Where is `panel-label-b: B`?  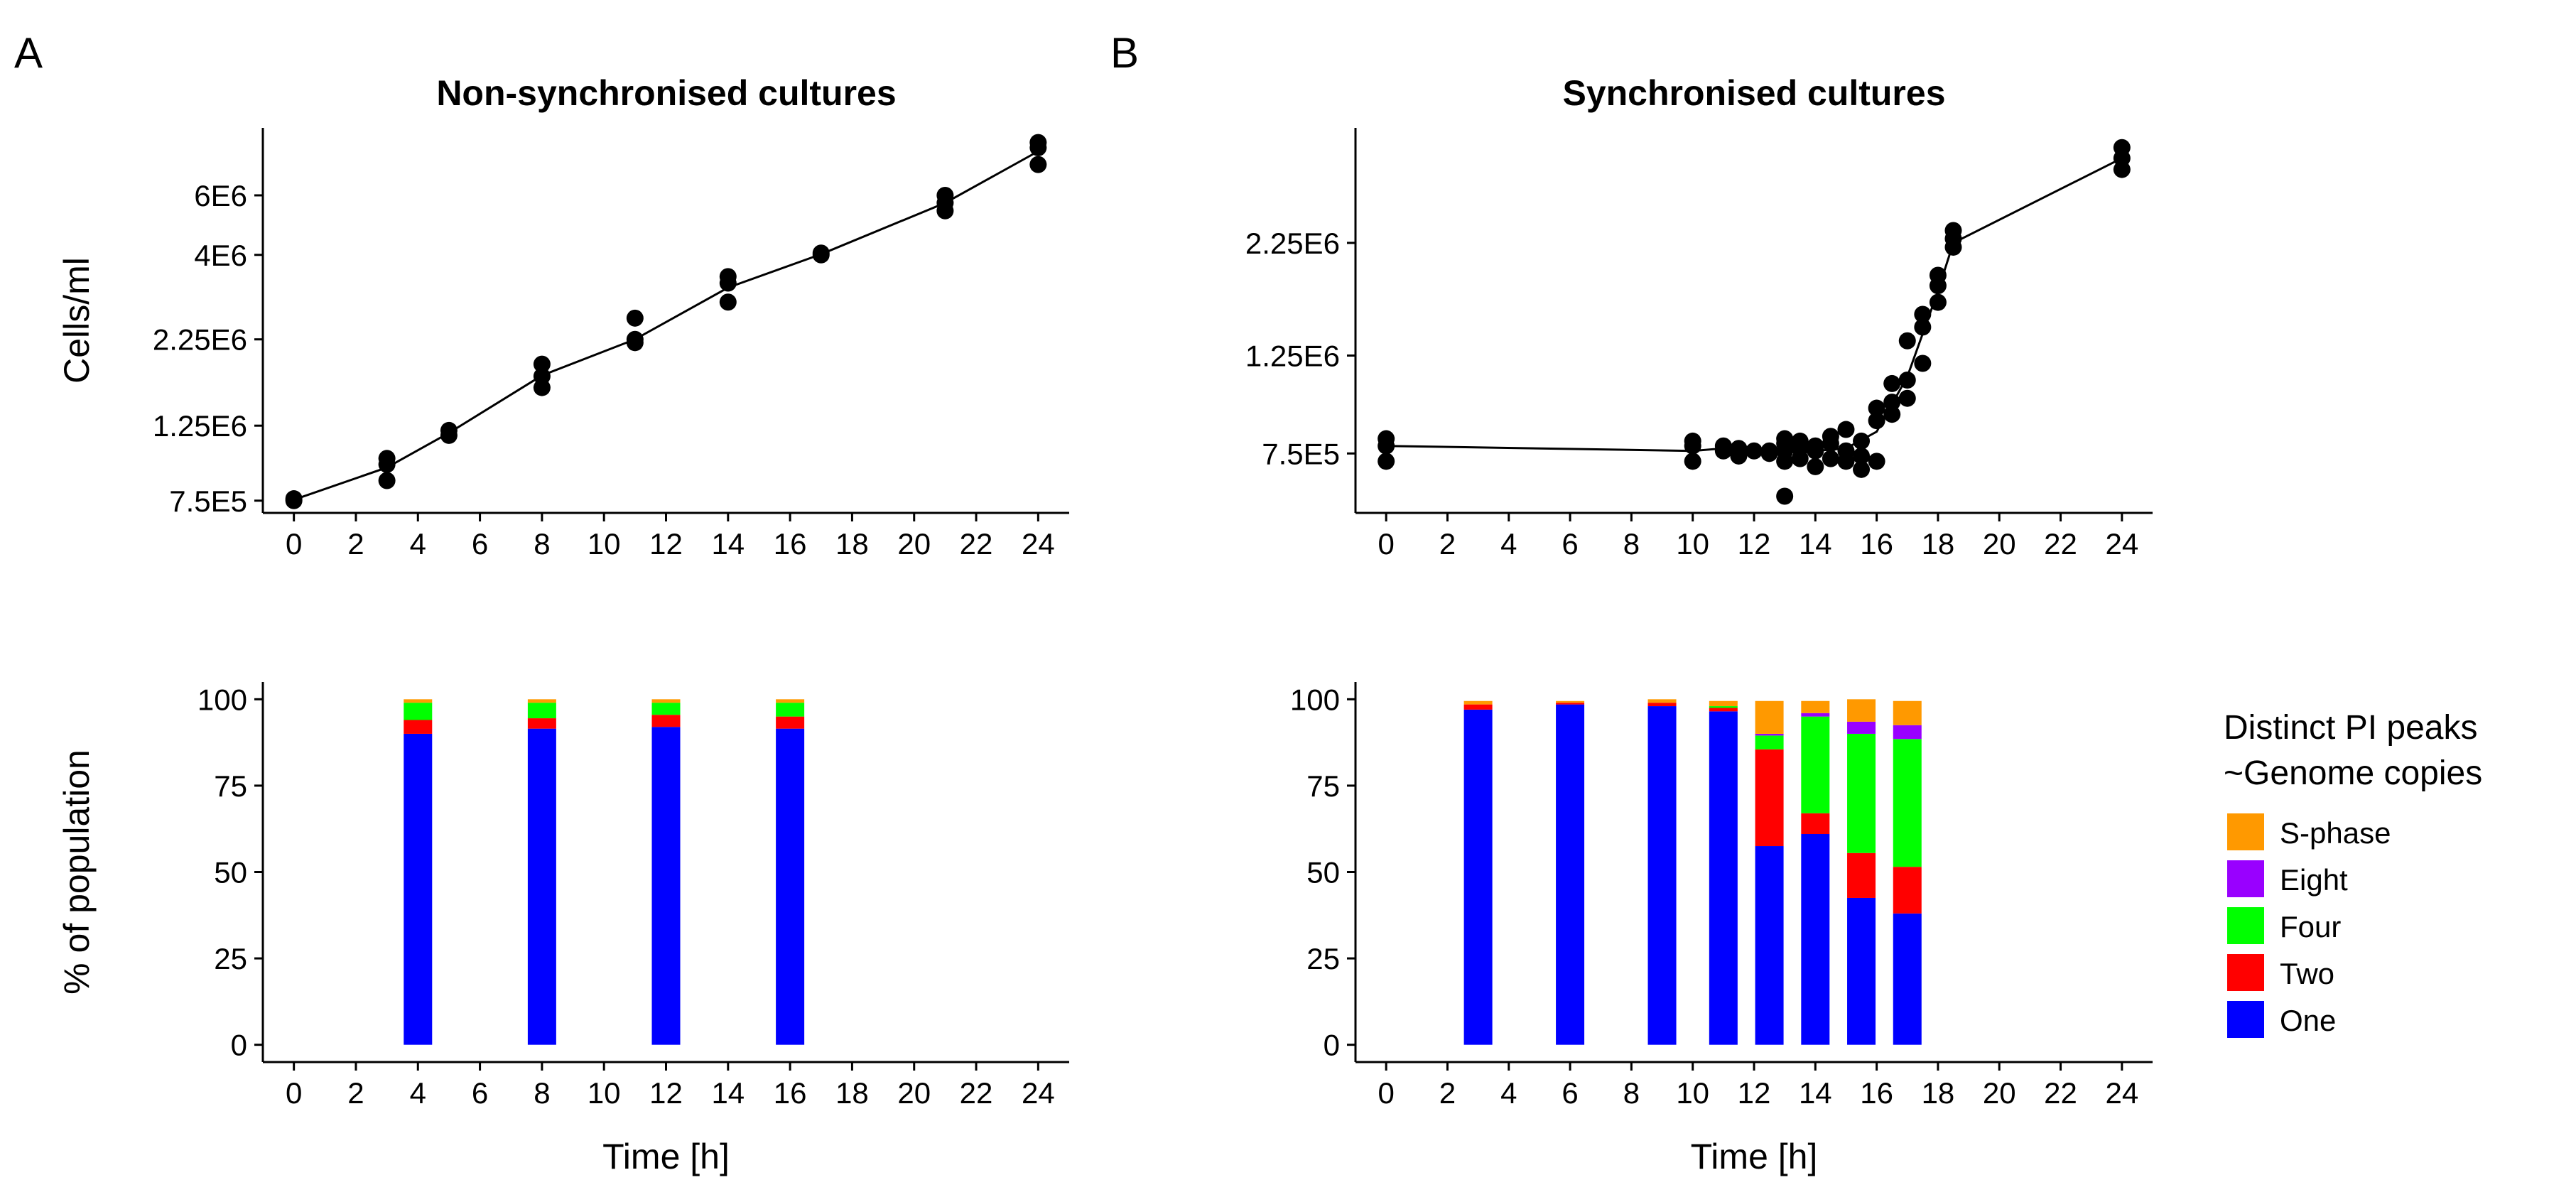
panel-label-b: B is located at coordinates (1124, 53).